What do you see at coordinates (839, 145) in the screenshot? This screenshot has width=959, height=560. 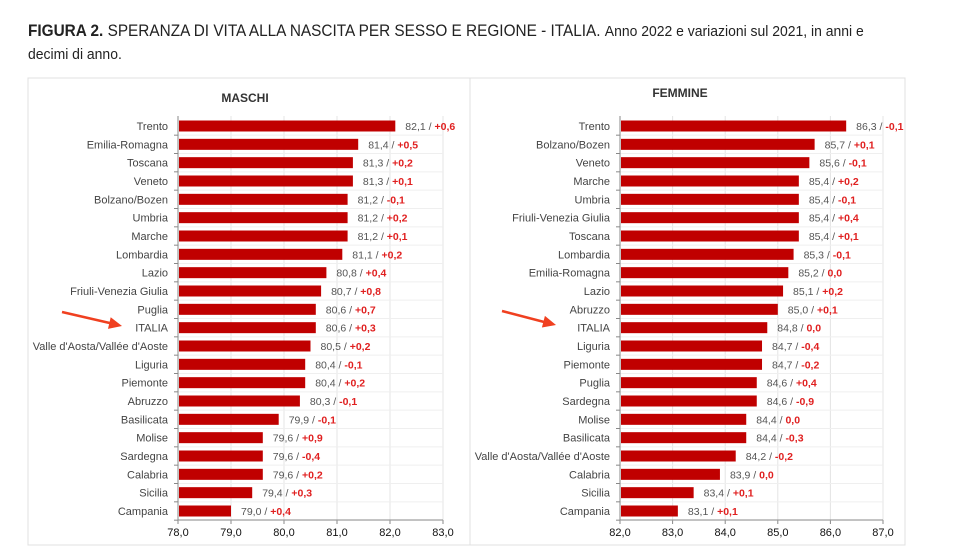 I see `value-text: 85,7 /` at bounding box center [839, 145].